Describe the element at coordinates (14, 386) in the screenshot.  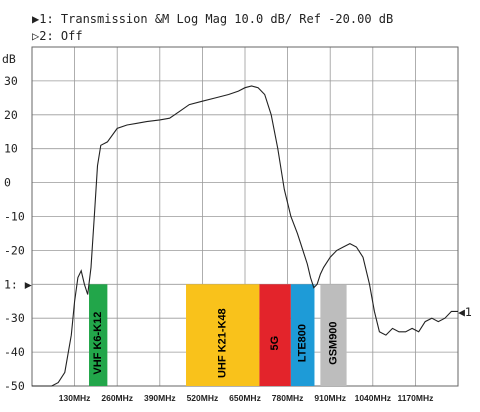
I see `y-tick-label: -50` at that location.